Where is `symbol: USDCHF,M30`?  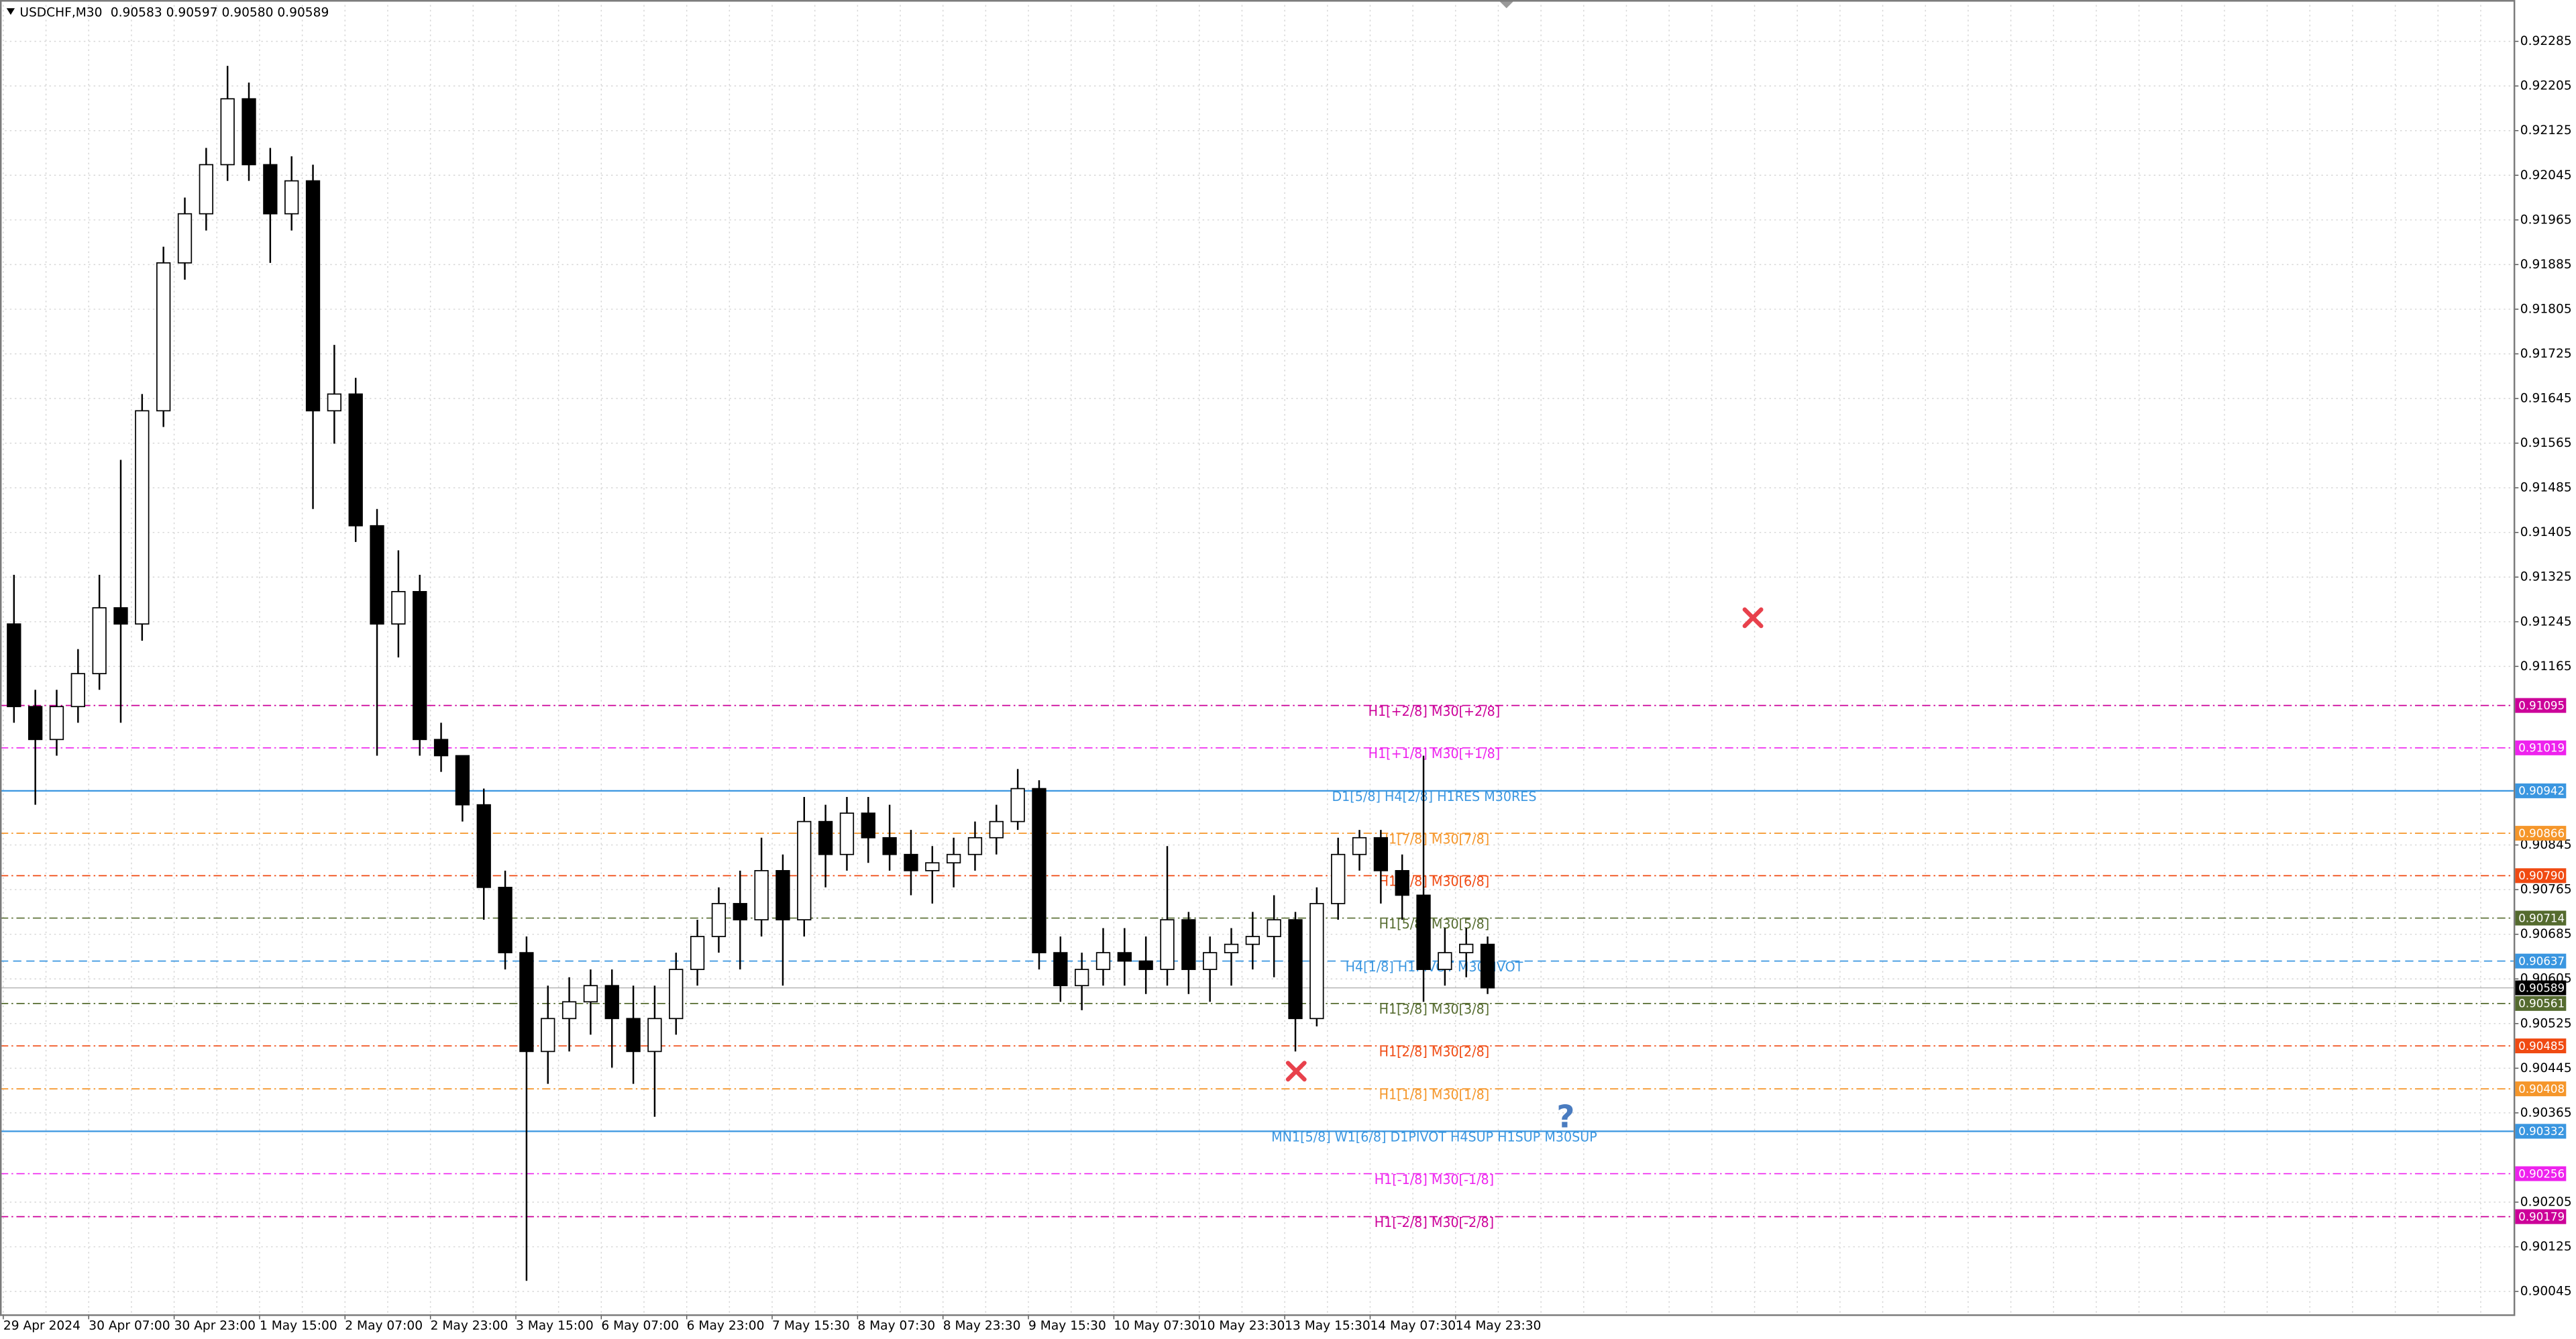 symbol: USDCHF,M30 is located at coordinates (60, 12).